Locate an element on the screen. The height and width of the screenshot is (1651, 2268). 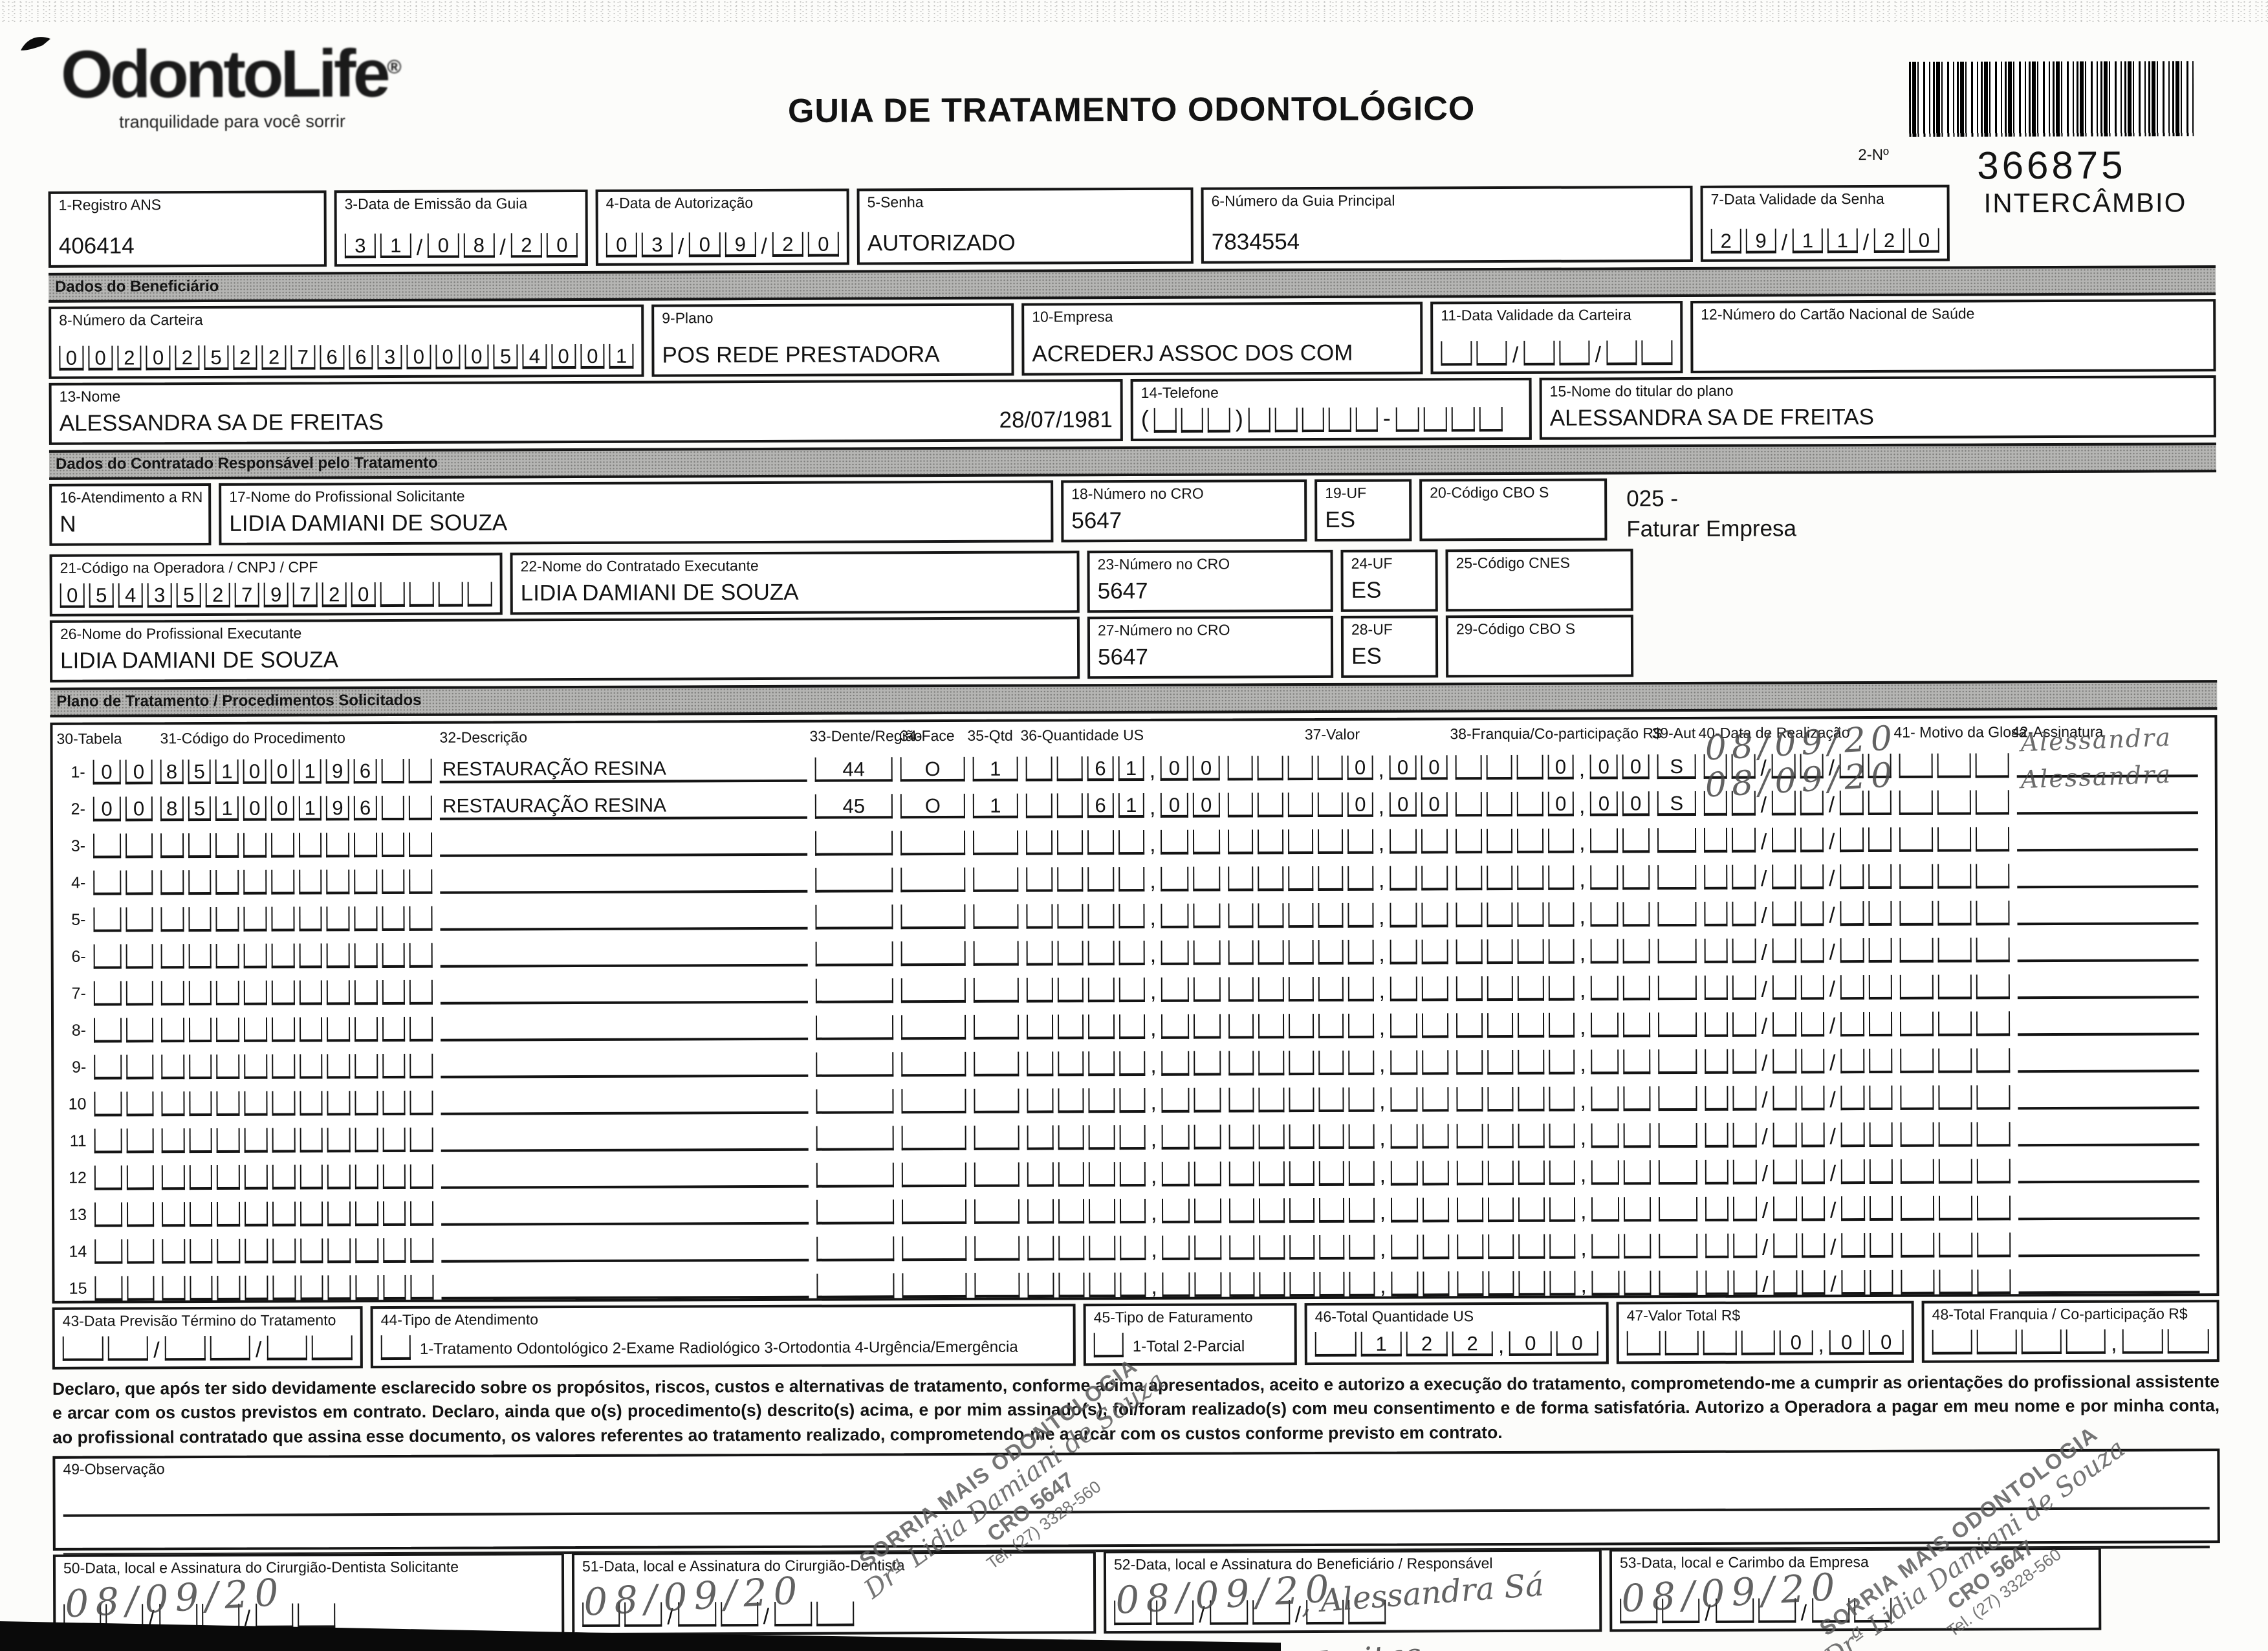
row-number: 12 is located at coordinates (78, 1177).